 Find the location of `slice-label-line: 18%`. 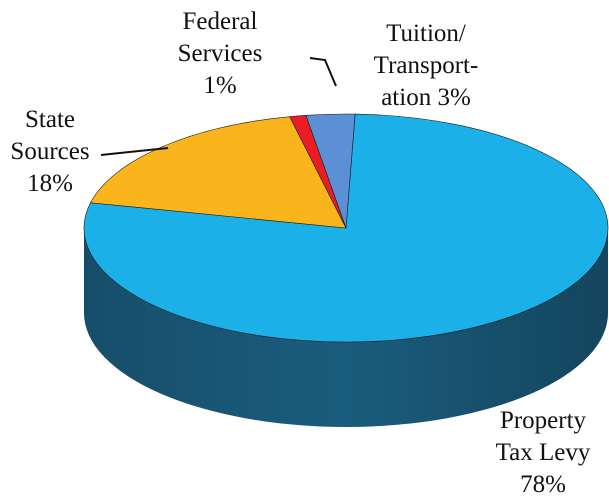

slice-label-line: 18% is located at coordinates (50, 183).